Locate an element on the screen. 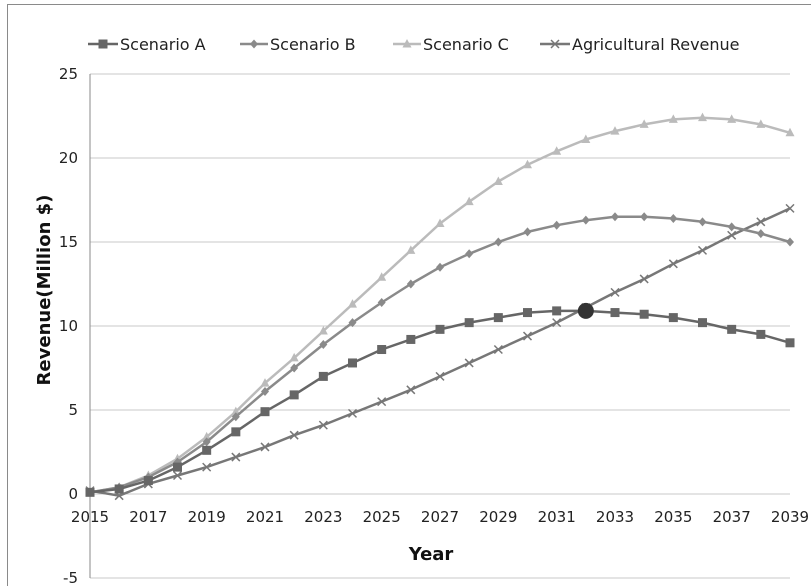  x-tick-label: 2039 is located at coordinates (790, 517).